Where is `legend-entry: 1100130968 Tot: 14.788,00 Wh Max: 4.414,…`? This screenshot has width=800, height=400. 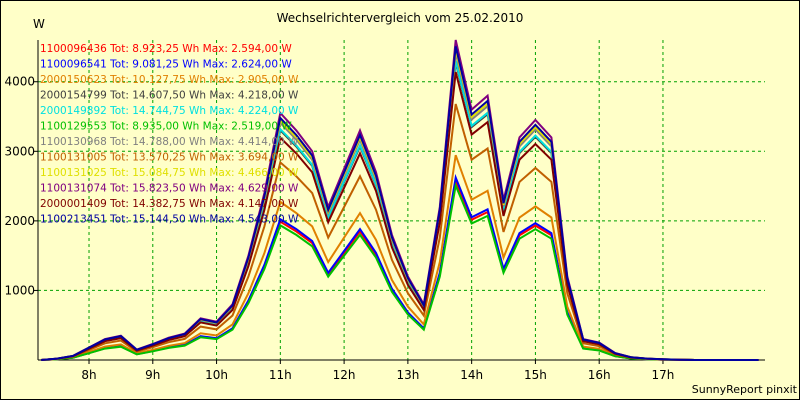
legend-entry: 1100130968 Tot: 14.788,00 Wh Max: 4.414,… is located at coordinates (169, 142).